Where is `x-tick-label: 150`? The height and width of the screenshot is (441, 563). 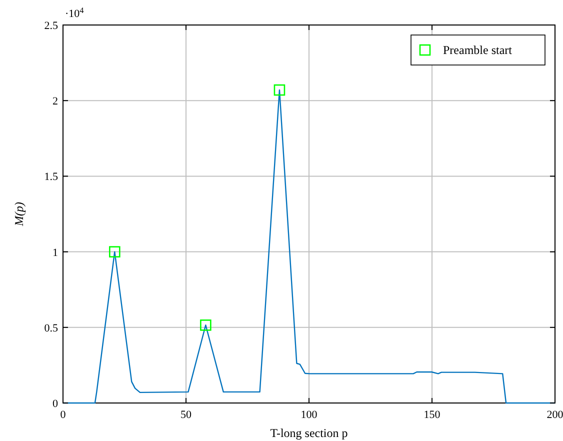 x-tick-label: 150 is located at coordinates (432, 415).